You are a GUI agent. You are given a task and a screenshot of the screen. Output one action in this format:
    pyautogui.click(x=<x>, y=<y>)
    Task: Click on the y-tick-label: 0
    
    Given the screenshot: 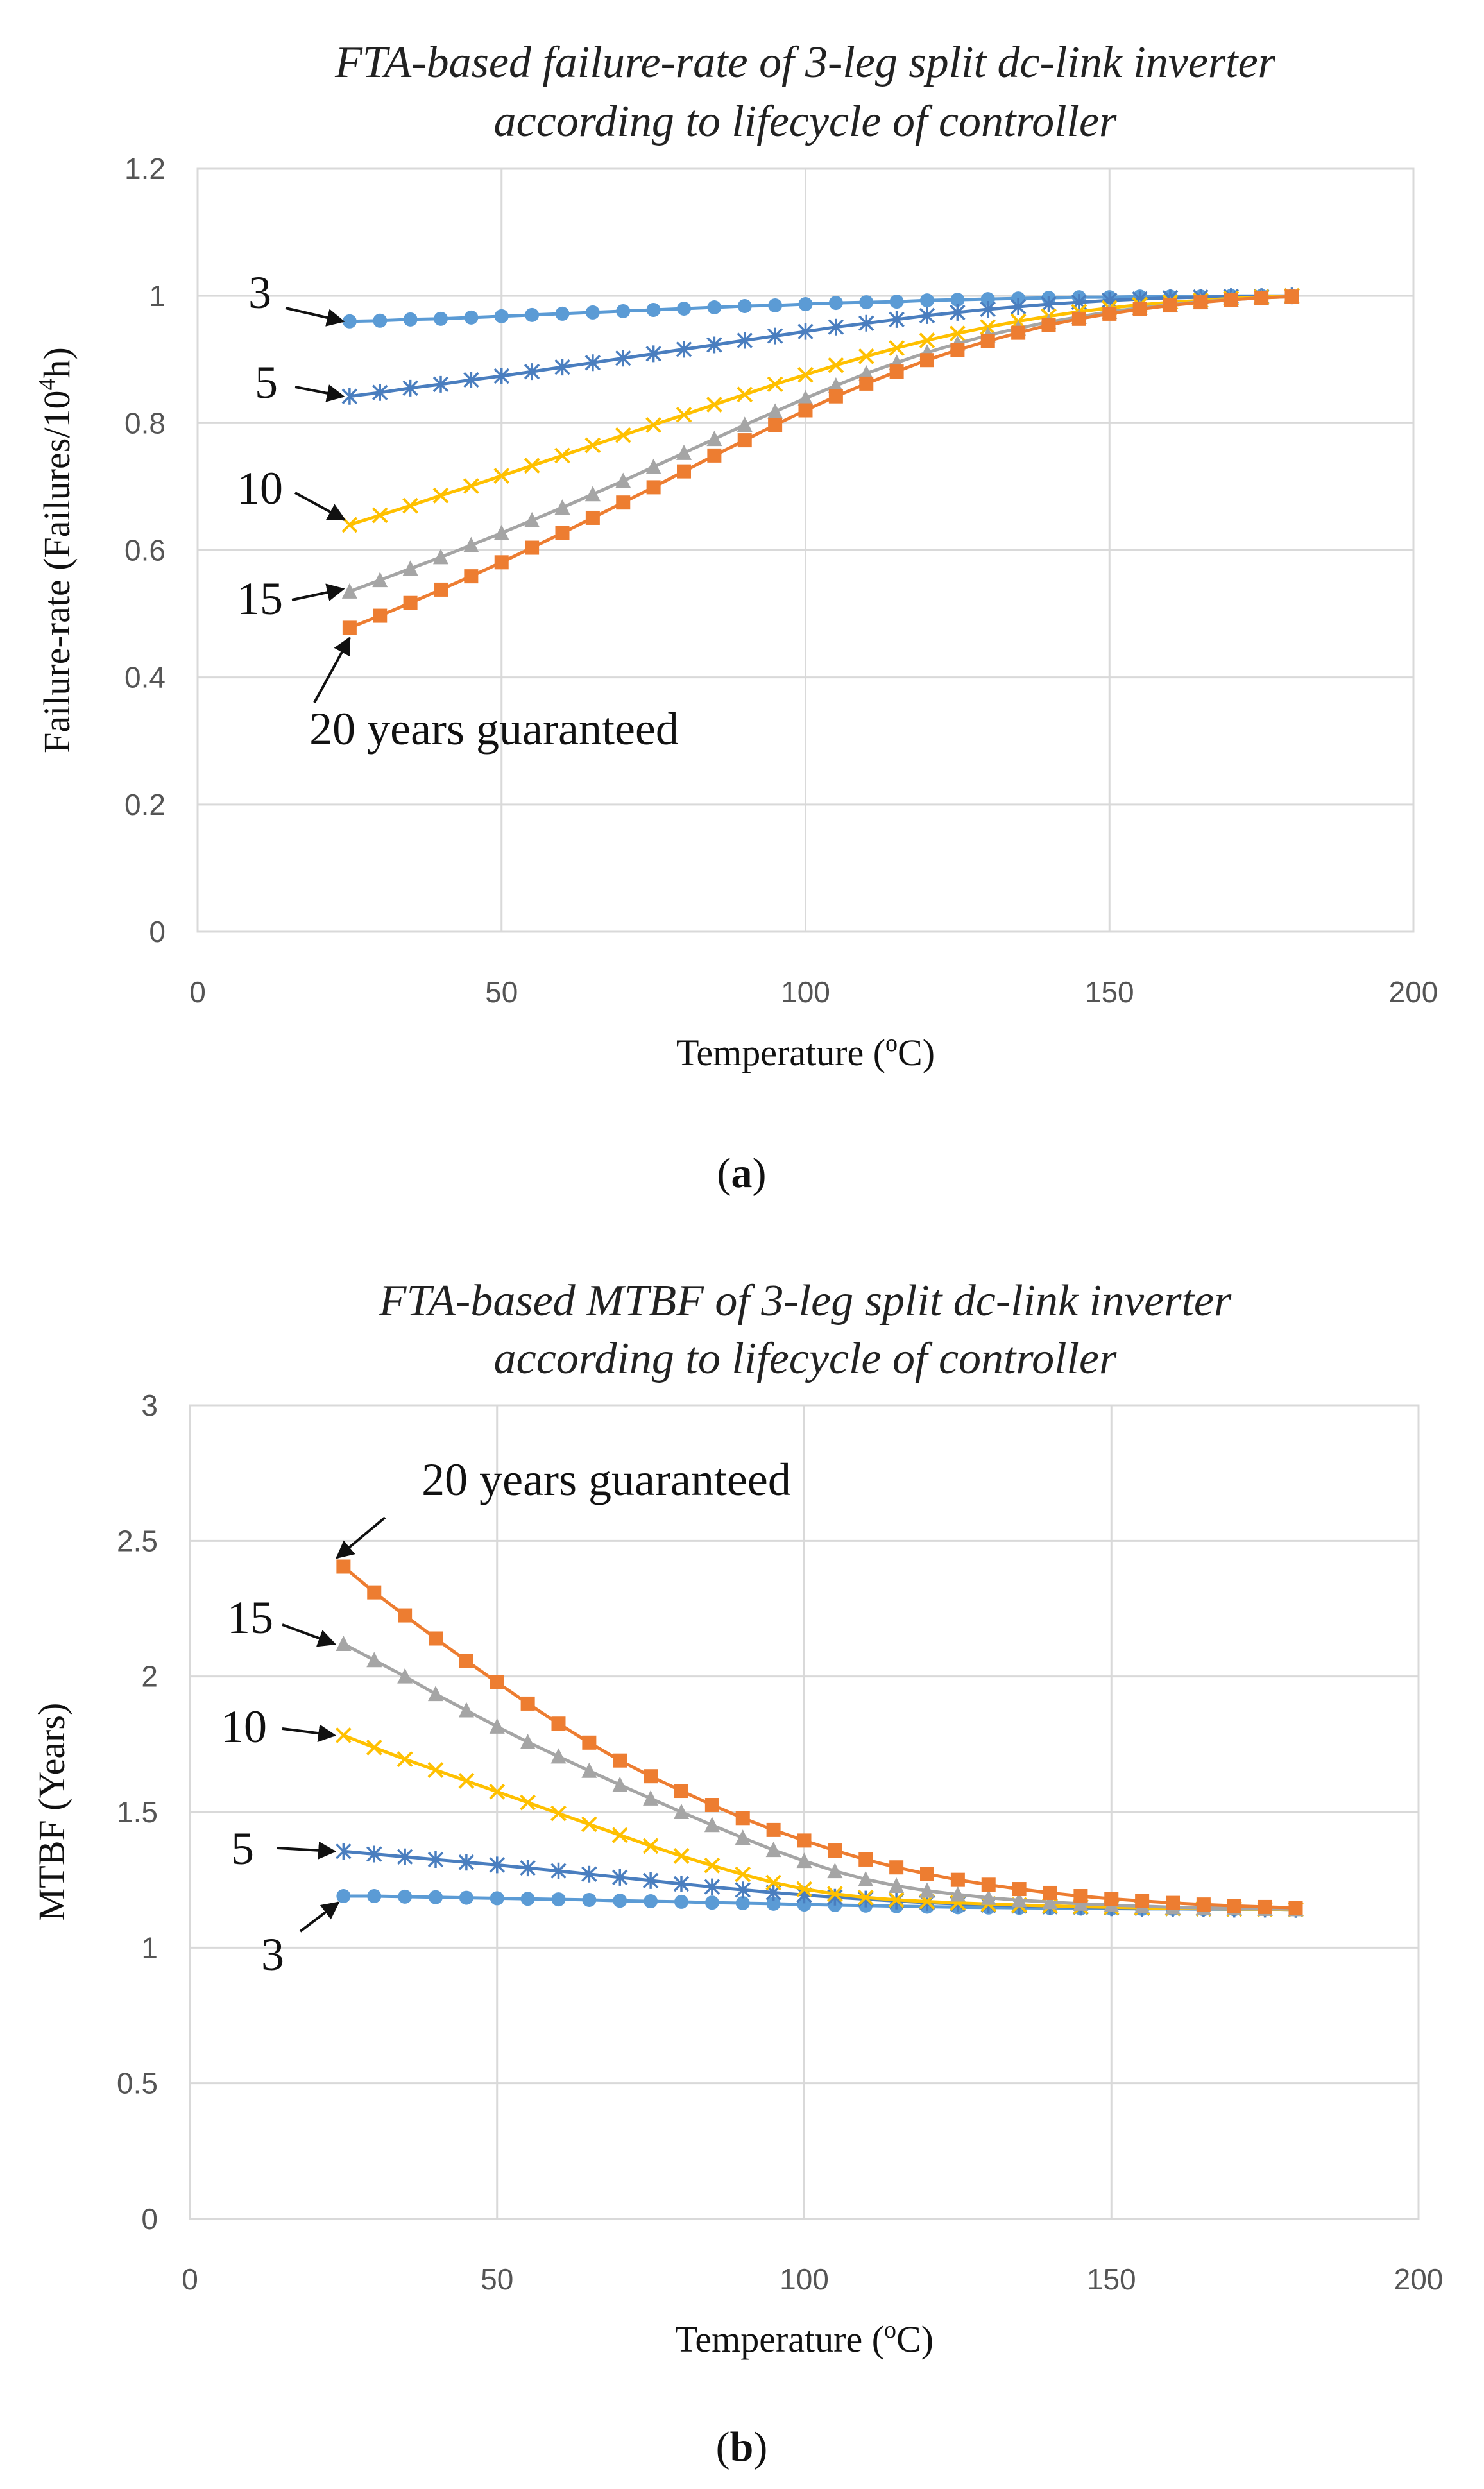 What is the action you would take?
    pyautogui.click(x=150, y=2219)
    